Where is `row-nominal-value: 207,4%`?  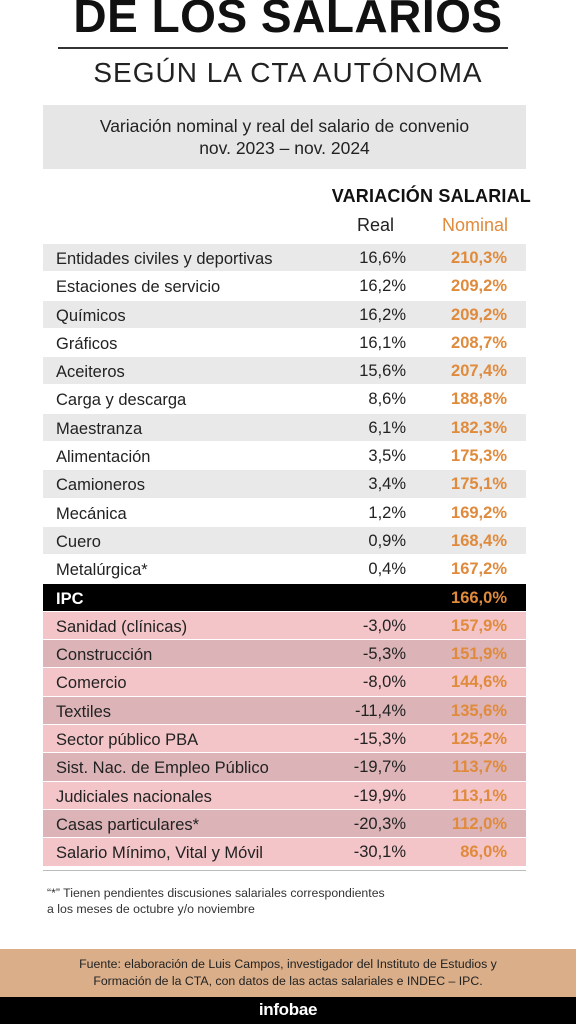 row-nominal-value: 207,4% is located at coordinates (479, 371).